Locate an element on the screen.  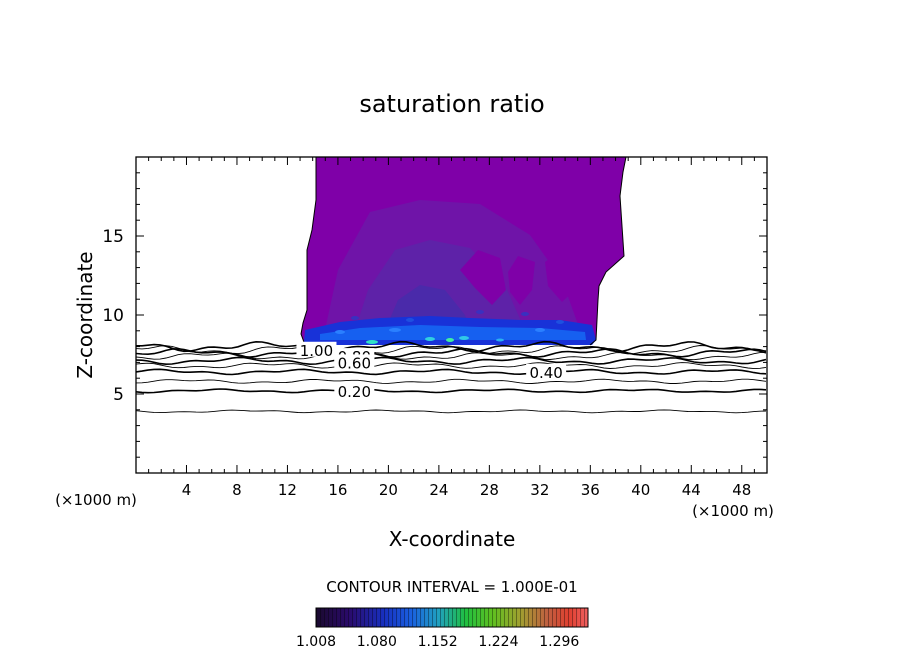
contour-line-0.3 is located at coordinates (451, 381).